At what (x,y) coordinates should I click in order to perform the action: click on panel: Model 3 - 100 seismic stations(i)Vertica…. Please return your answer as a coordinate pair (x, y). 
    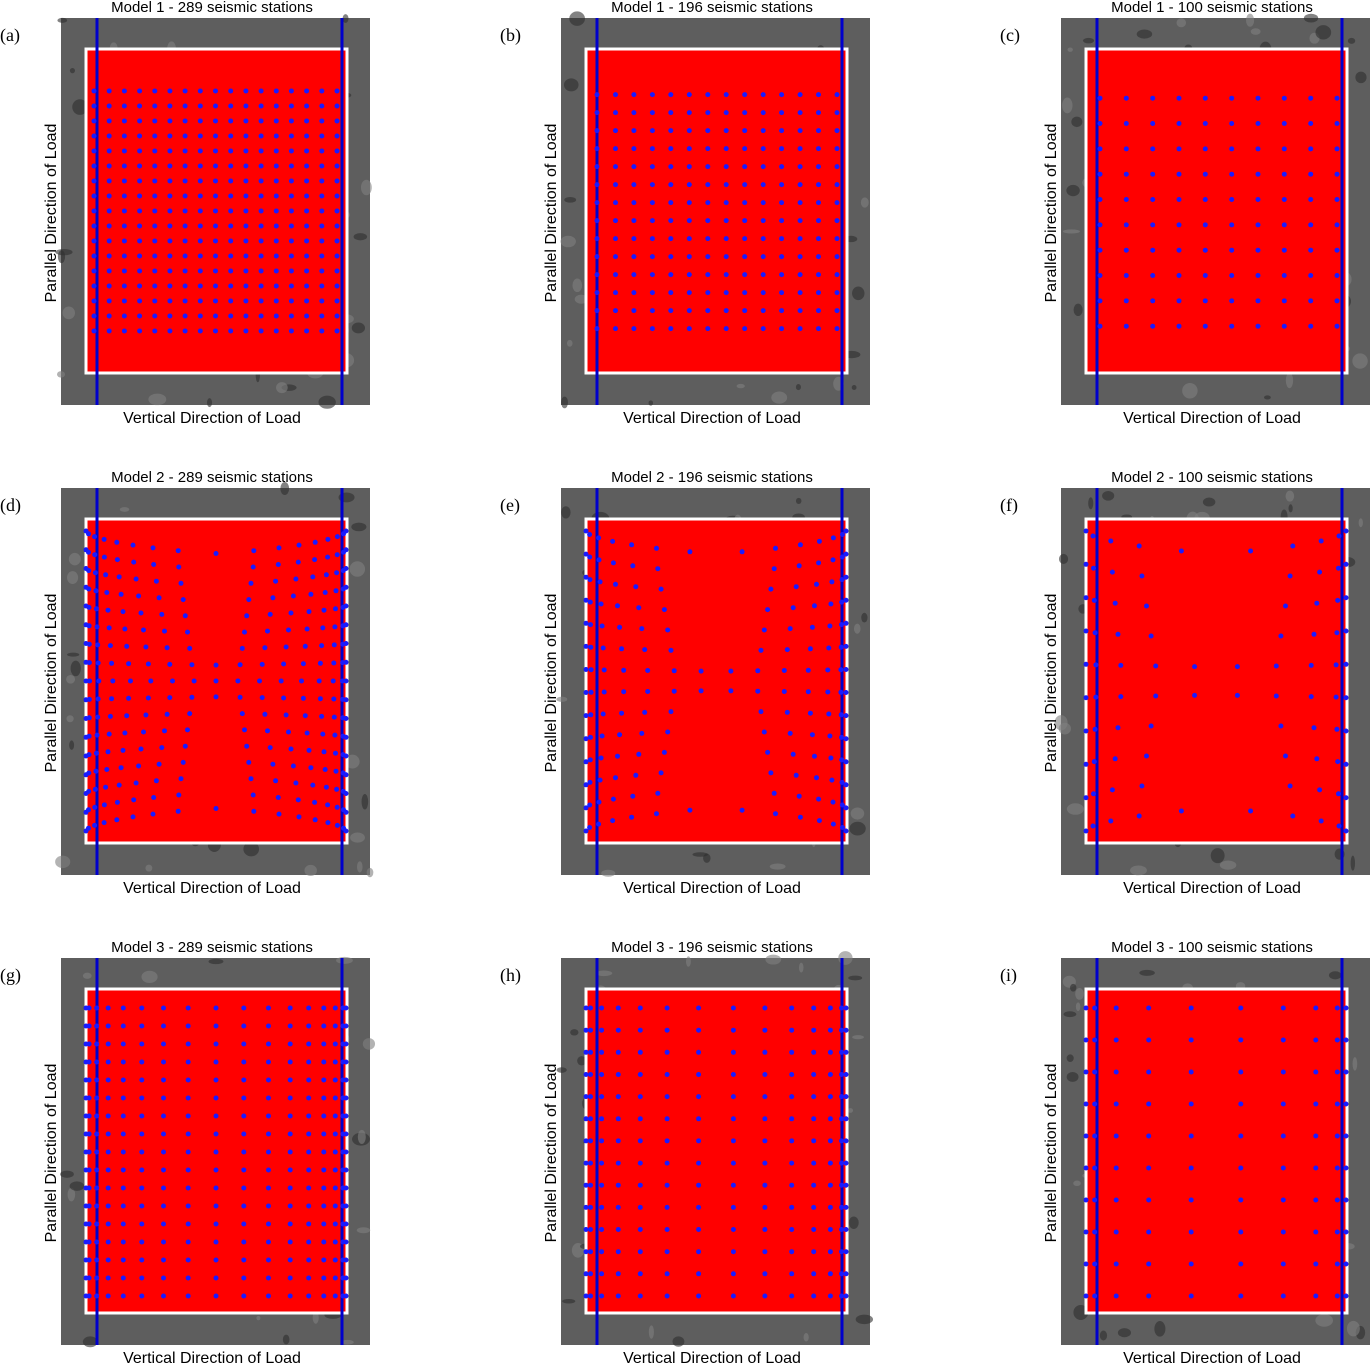
    Looking at the image, I should click on (1185, 1151).